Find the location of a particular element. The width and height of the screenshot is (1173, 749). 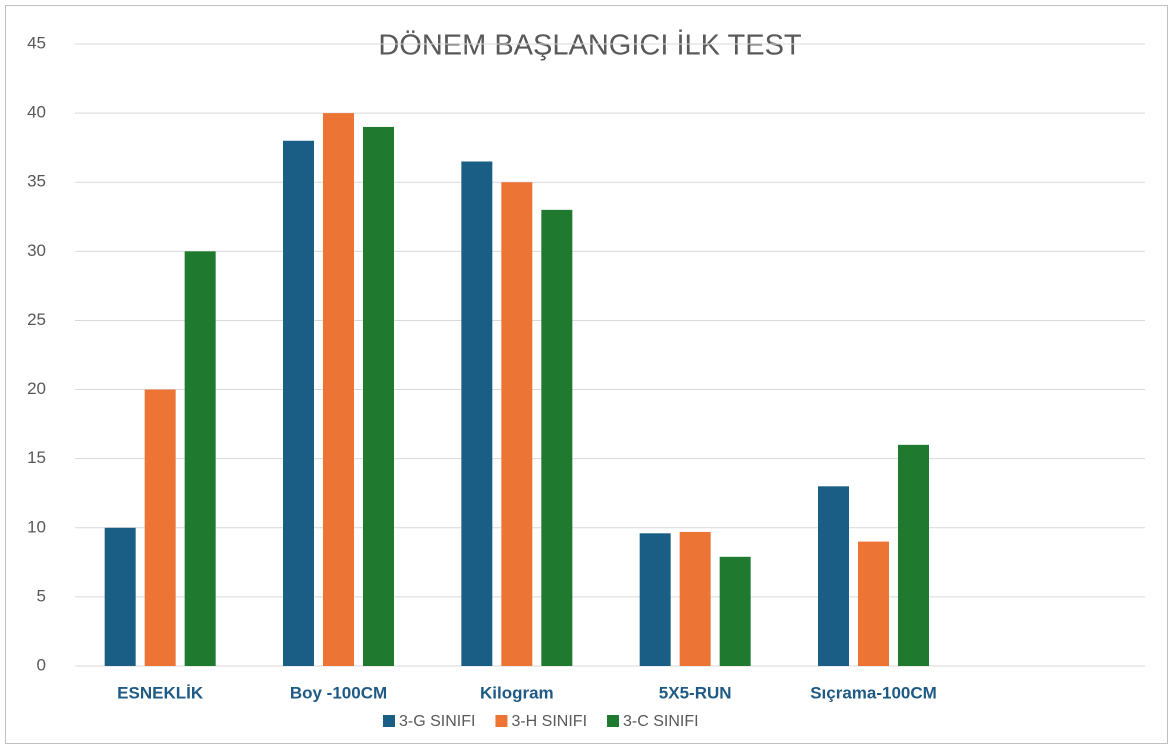

y-tick-label: 35 is located at coordinates (36, 181).